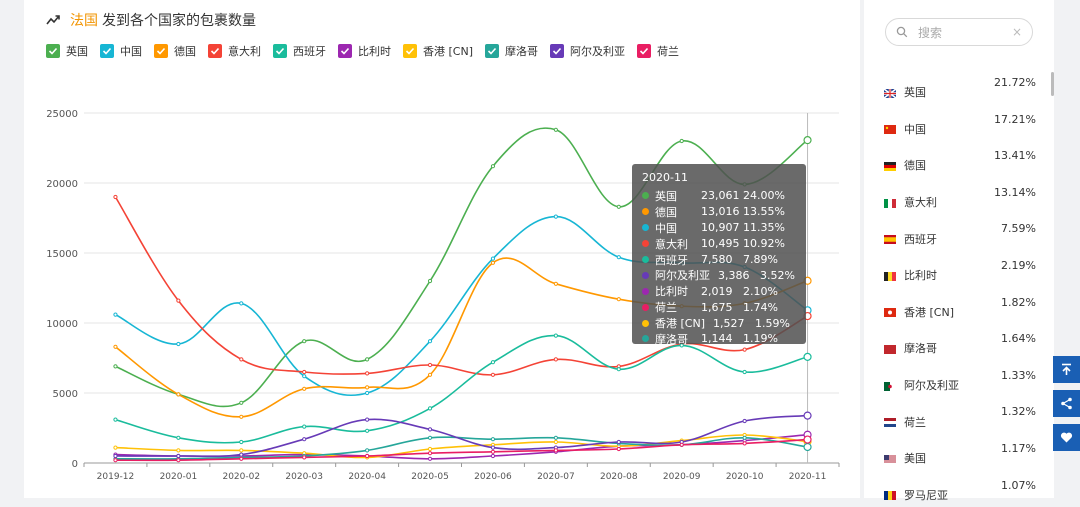 The width and height of the screenshot is (1080, 507). I want to click on country-row: 阿尔及利亚 1.33%, so click(960, 379).